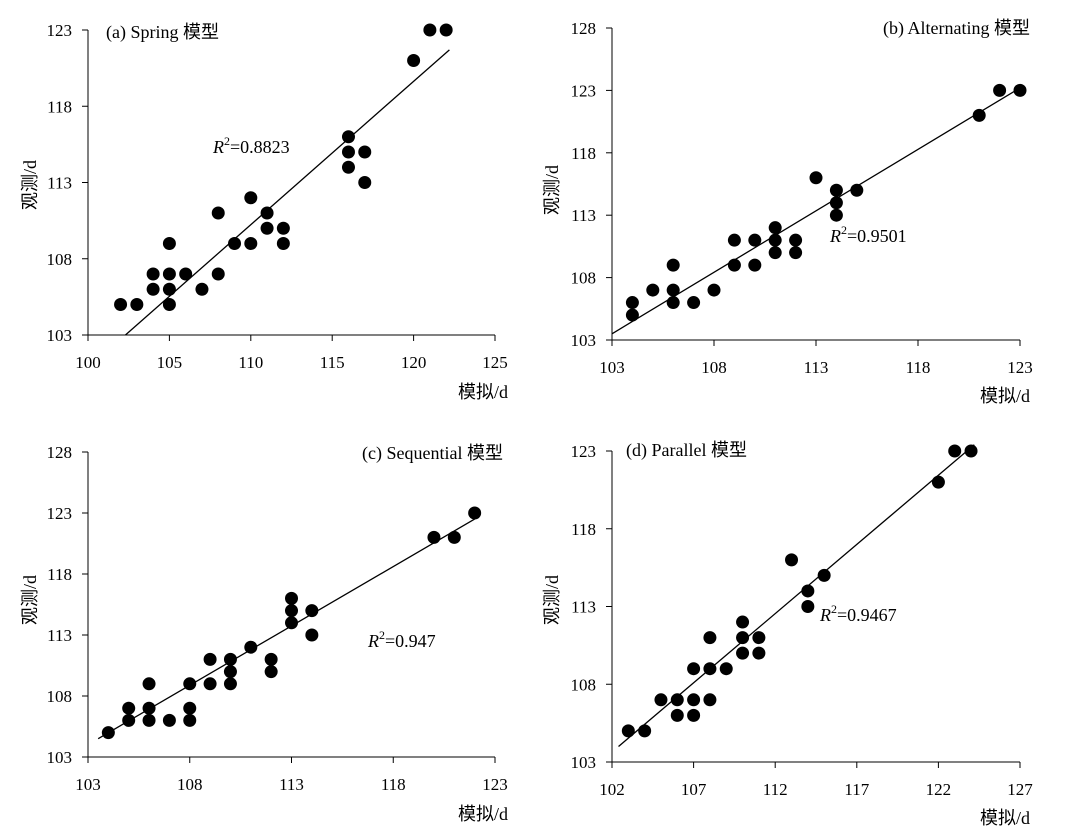  Describe the element at coordinates (584, 90) in the screenshot. I see `panel-b-y-tick-label: 123` at that location.